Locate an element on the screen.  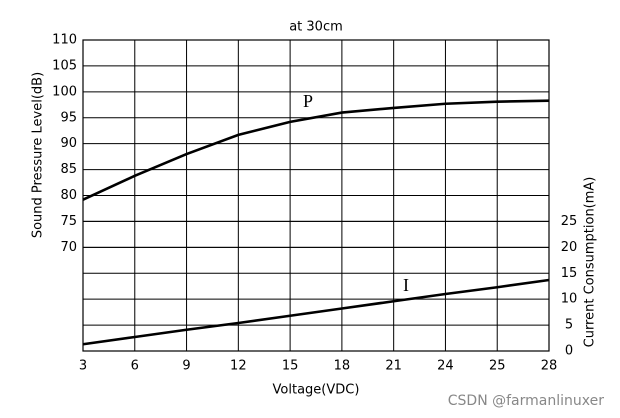
x-tick-label: 18 is located at coordinates (342, 366).